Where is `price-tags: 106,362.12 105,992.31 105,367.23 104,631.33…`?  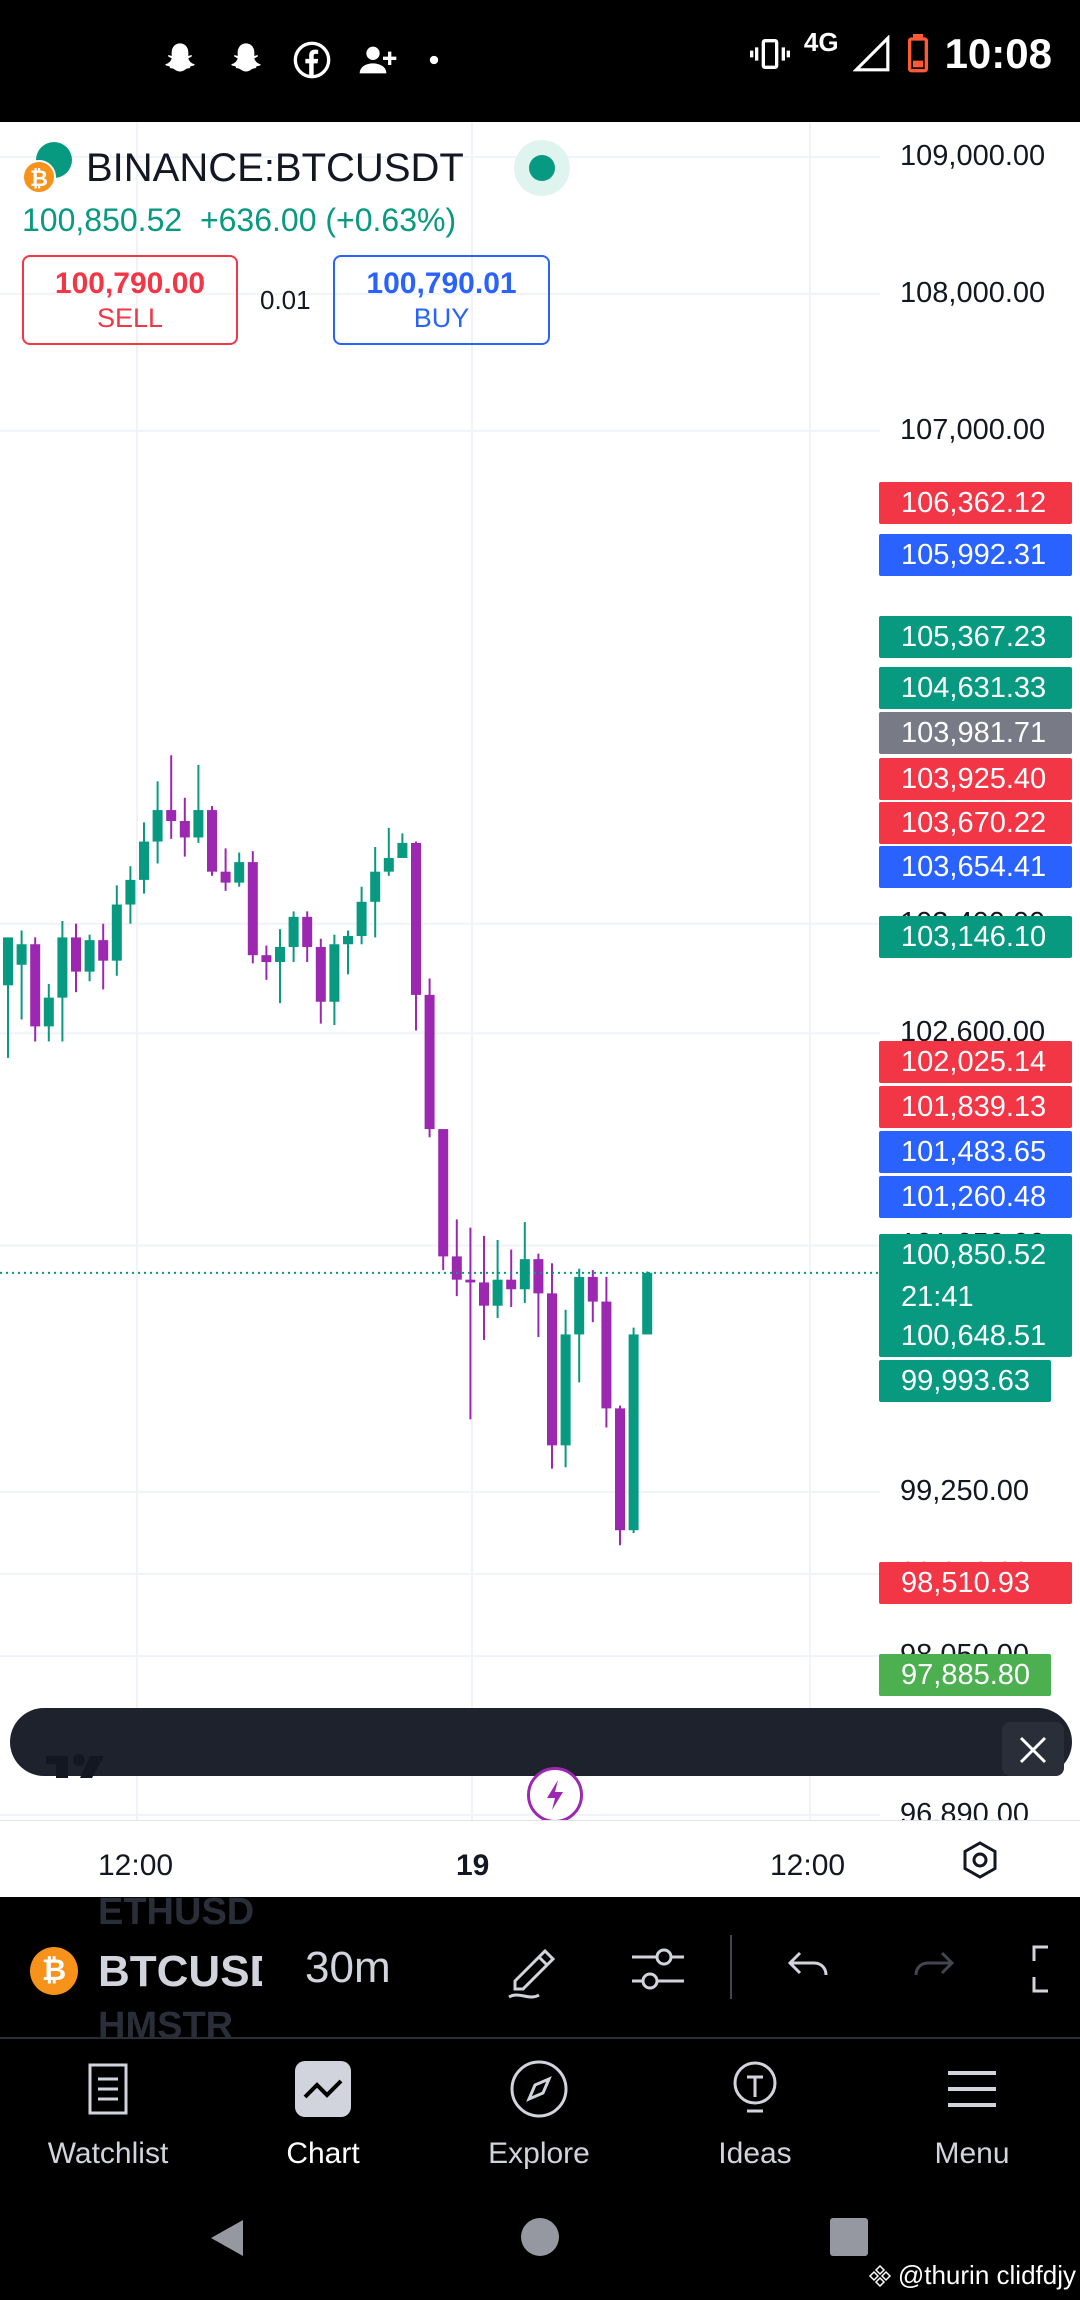
price-tags: 106,362.12 105,992.31 105,367.23 104,631.33… is located at coordinates (975, 1089).